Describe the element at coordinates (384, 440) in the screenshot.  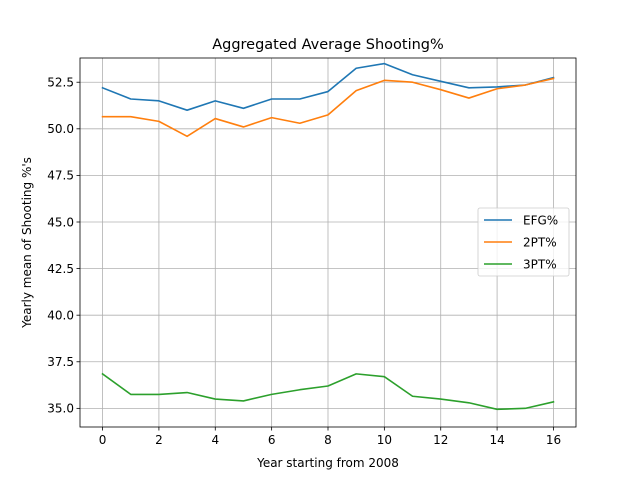
I see `x-tick-label: 10` at that location.